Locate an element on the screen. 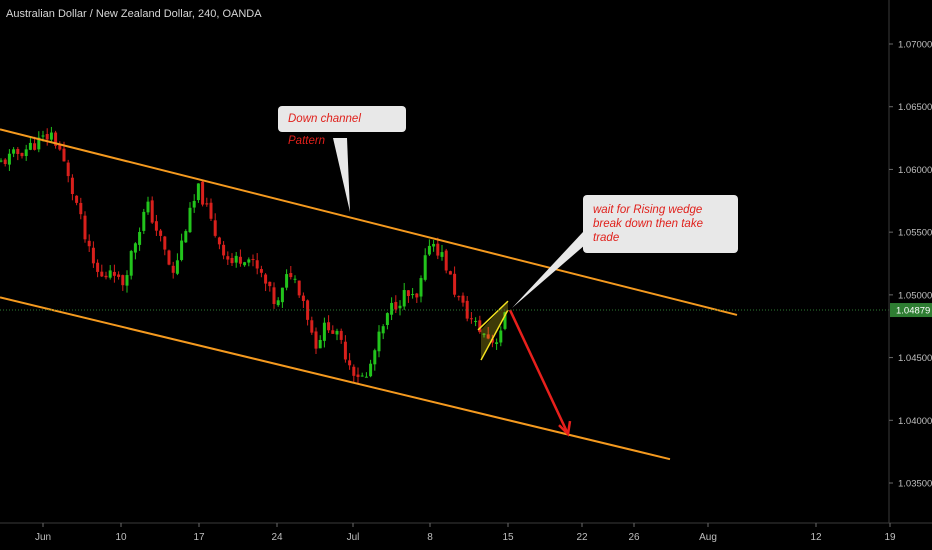 This screenshot has width=932, height=550. price-tick-label: 1.04000 is located at coordinates (915, 421).